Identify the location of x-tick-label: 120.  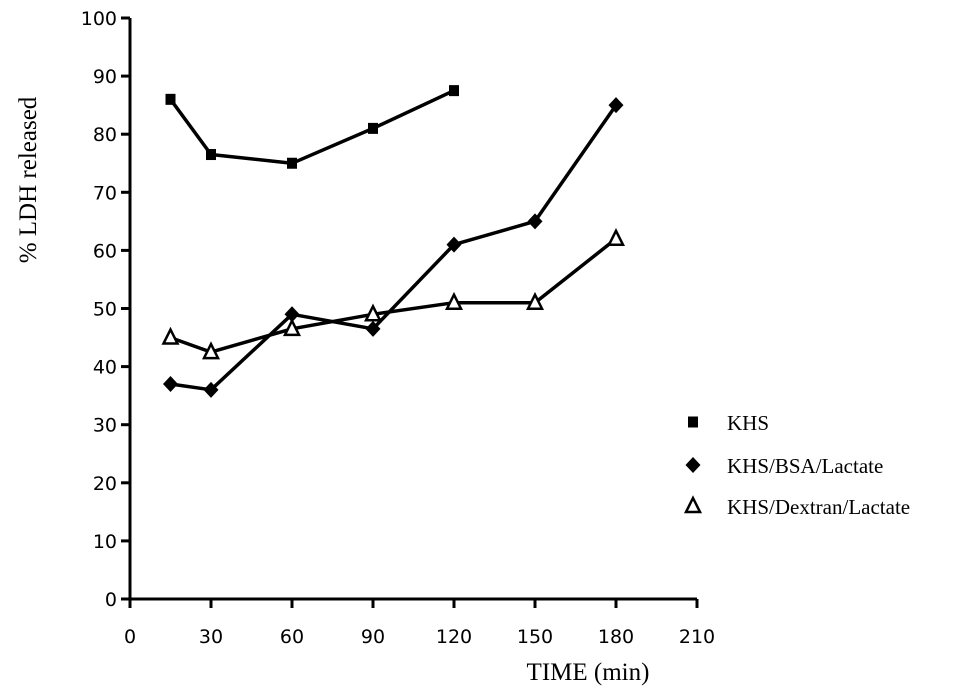
(454, 637).